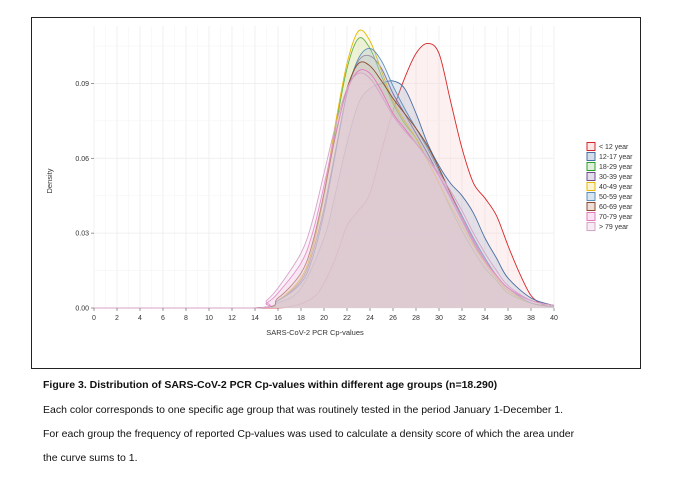  What do you see at coordinates (591, 206) in the screenshot?
I see `legend-key-60-69-year` at bounding box center [591, 206].